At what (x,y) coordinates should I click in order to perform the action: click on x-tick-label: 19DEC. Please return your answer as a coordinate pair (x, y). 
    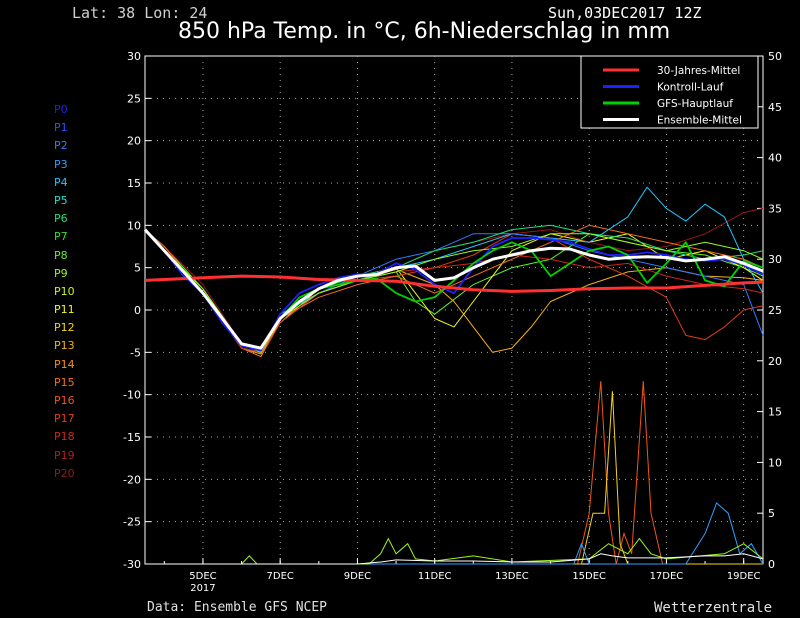
    Looking at the image, I should click on (744, 576).